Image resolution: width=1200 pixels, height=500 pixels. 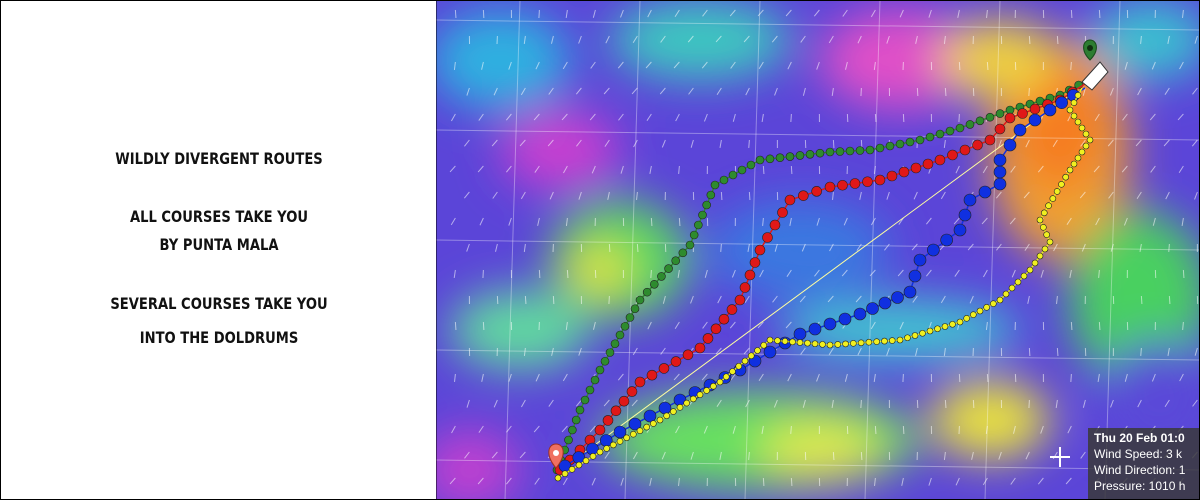 I want to click on info-background, so click(x=1144, y=464).